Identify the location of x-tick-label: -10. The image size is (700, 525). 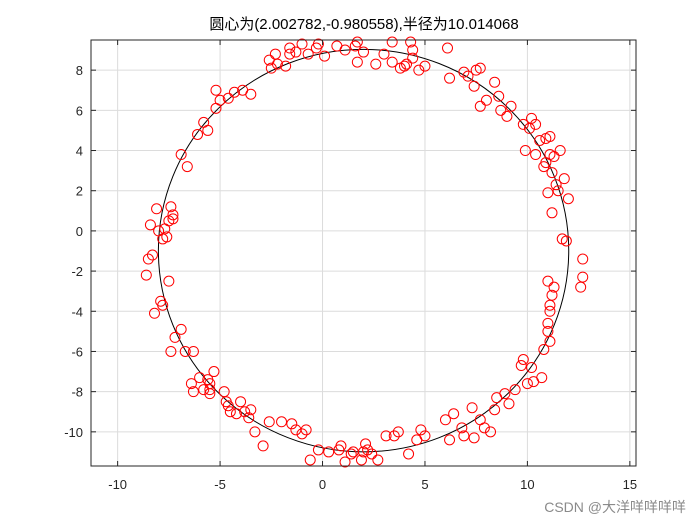
(117, 484).